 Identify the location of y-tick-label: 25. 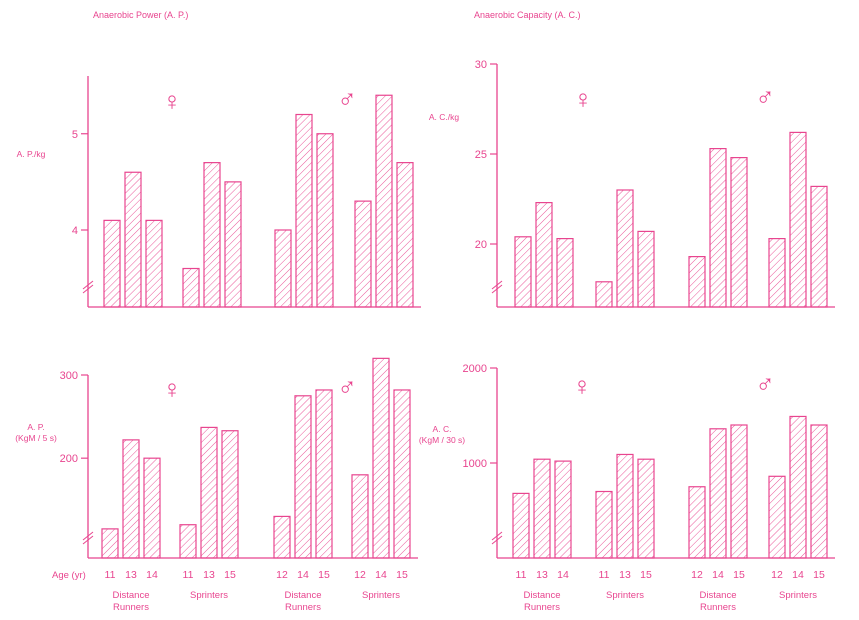
(481, 155).